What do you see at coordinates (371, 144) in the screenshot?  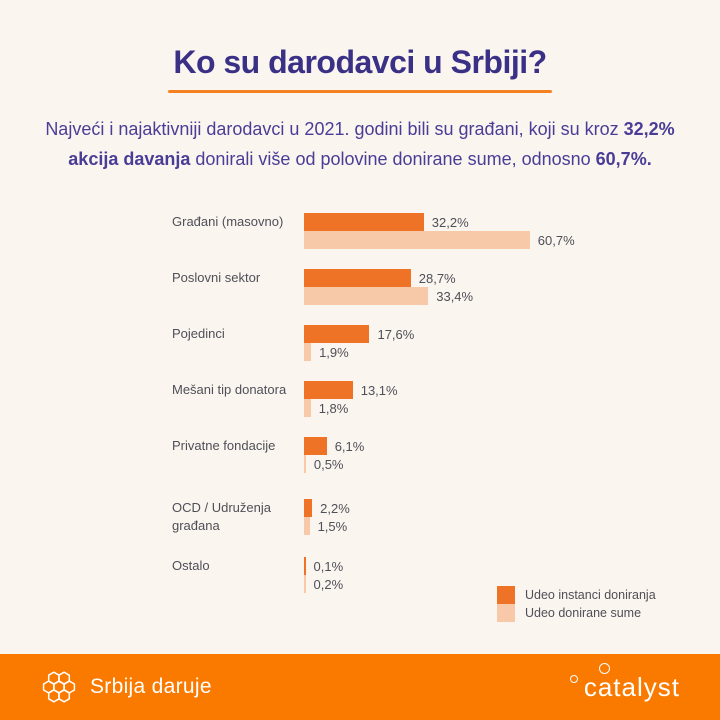 I see `intro-bold1: 32,2% akcija davanja` at bounding box center [371, 144].